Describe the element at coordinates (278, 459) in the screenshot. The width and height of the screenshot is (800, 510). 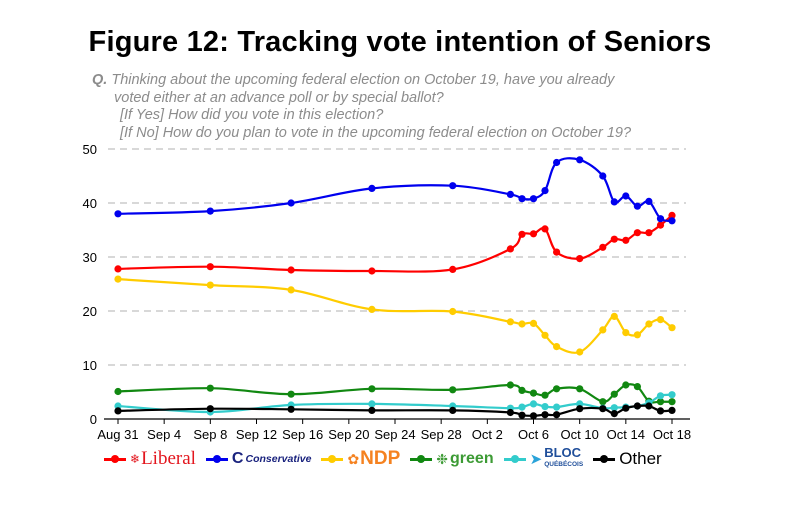
I see `legend-label-conservative: Conservative` at that location.